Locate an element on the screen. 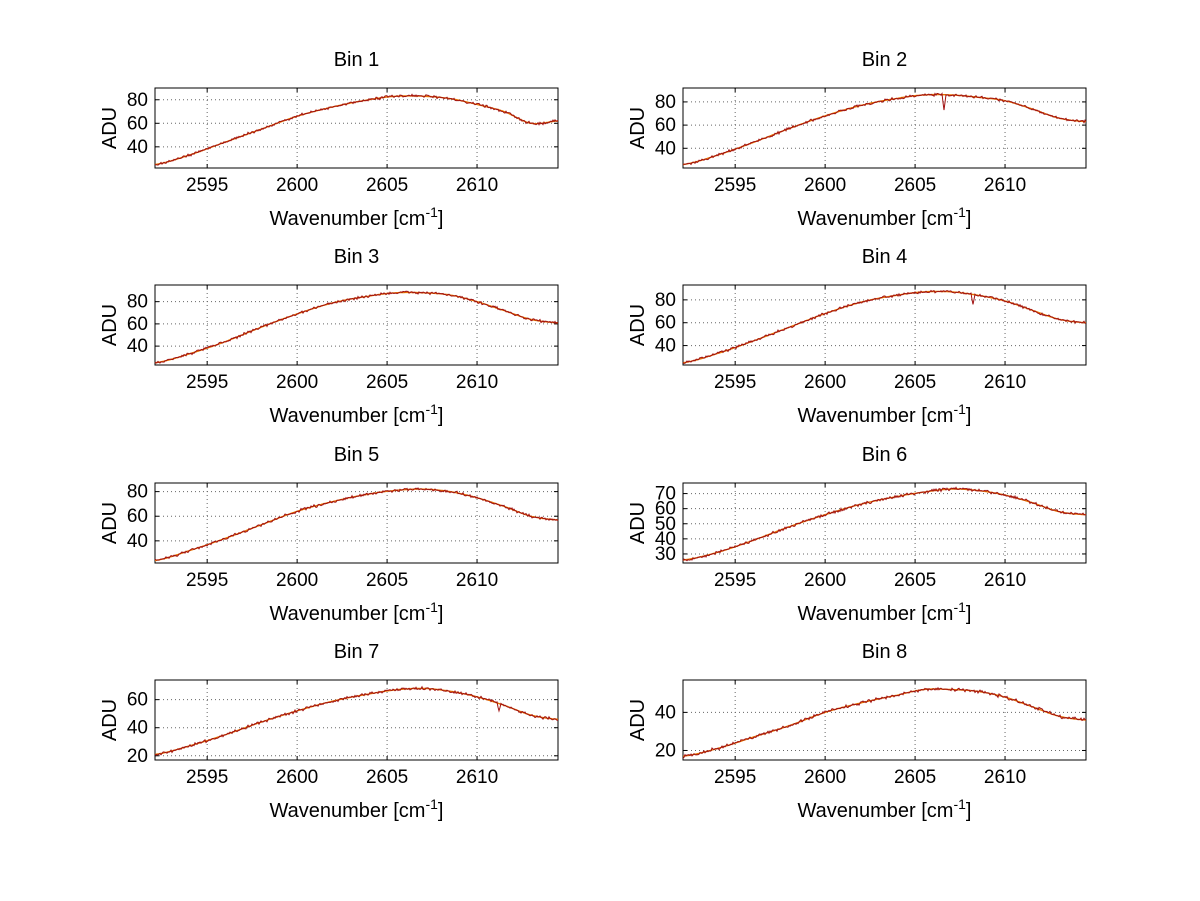  svg-text: 70 is located at coordinates (665, 494).